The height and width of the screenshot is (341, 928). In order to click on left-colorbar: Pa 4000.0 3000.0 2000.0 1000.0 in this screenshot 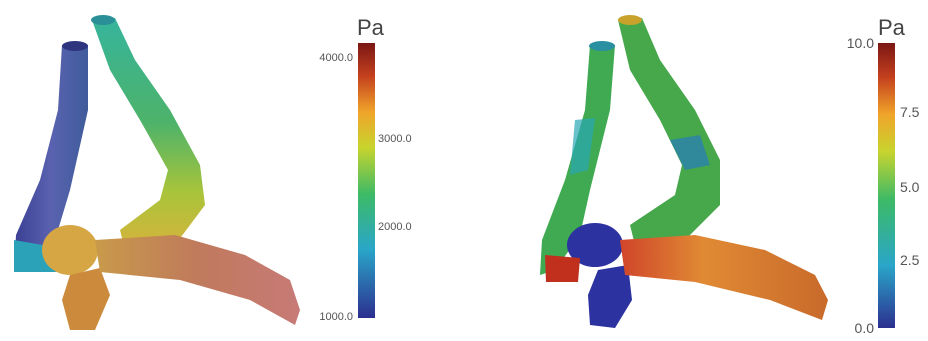, I will do `click(365, 169)`.